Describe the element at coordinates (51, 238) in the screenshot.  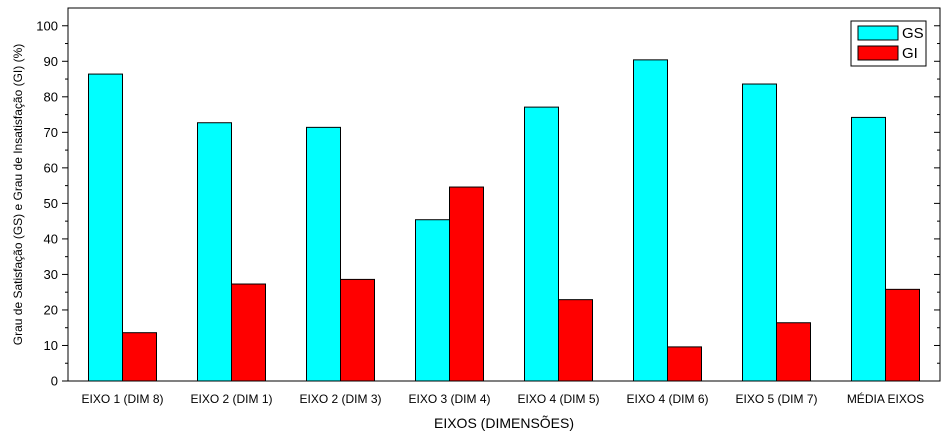
I see `y-tick-label-40: 40` at that location.